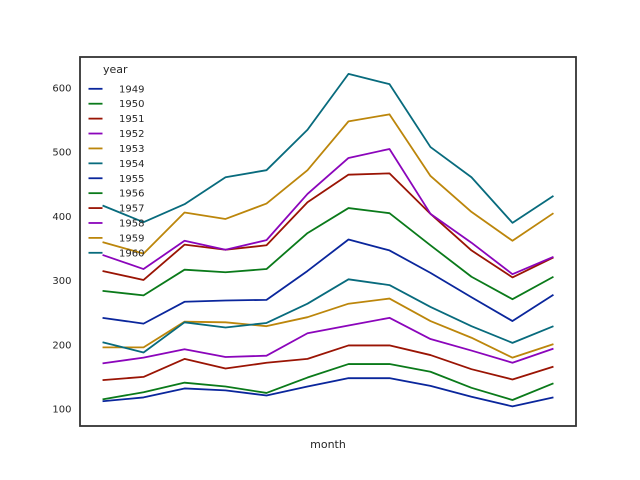  Describe the element at coordinates (131, 209) in the screenshot. I see `legend-label-1957: 1957` at that location.